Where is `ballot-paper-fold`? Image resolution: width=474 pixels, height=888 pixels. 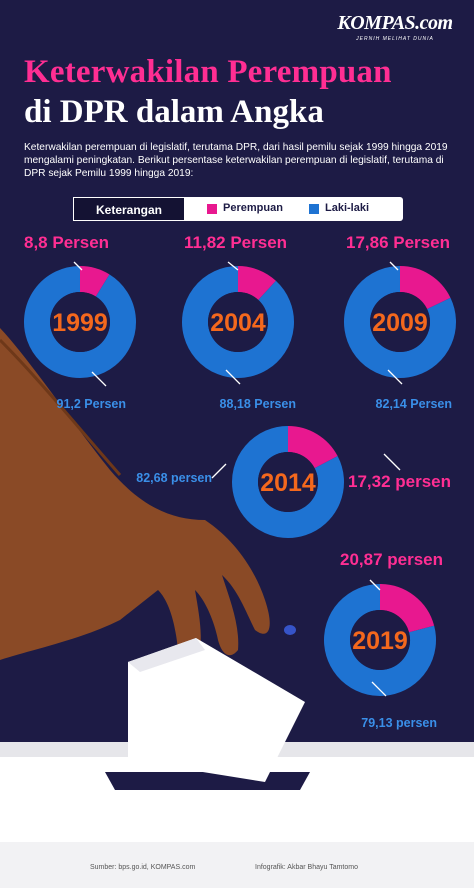
ballot-paper-fold is located at coordinates (166, 655).